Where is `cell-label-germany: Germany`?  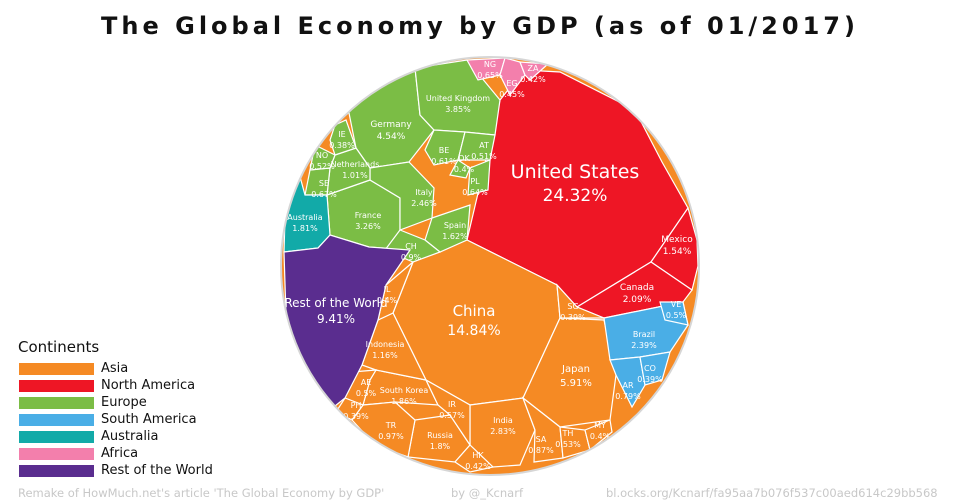
cell-label-germany: Germany is located at coordinates (391, 125).